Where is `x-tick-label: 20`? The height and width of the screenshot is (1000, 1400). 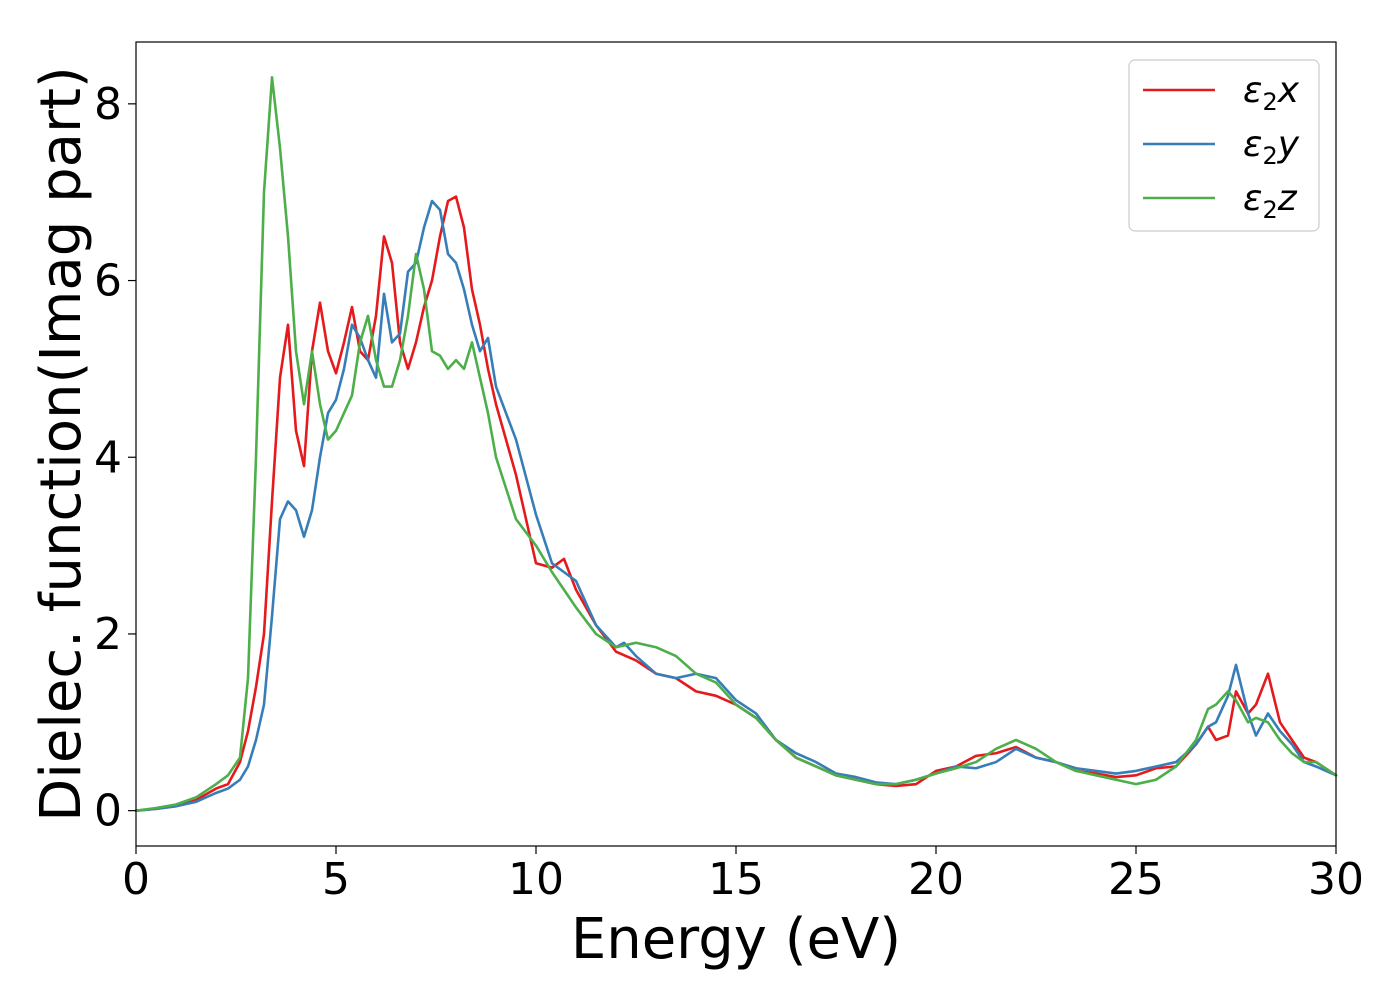
x-tick-label: 20 is located at coordinates (936, 879).